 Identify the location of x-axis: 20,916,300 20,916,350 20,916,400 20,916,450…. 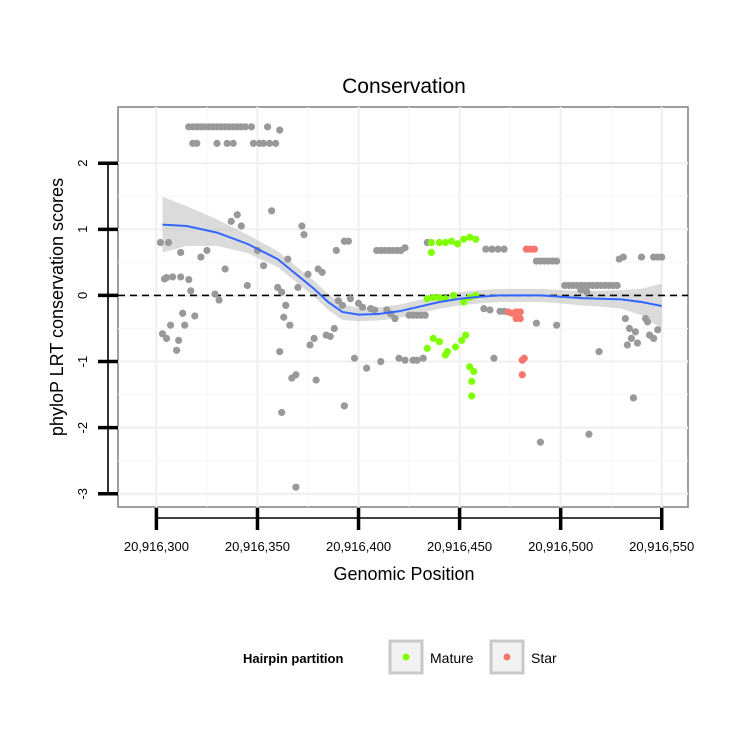
(409, 531).